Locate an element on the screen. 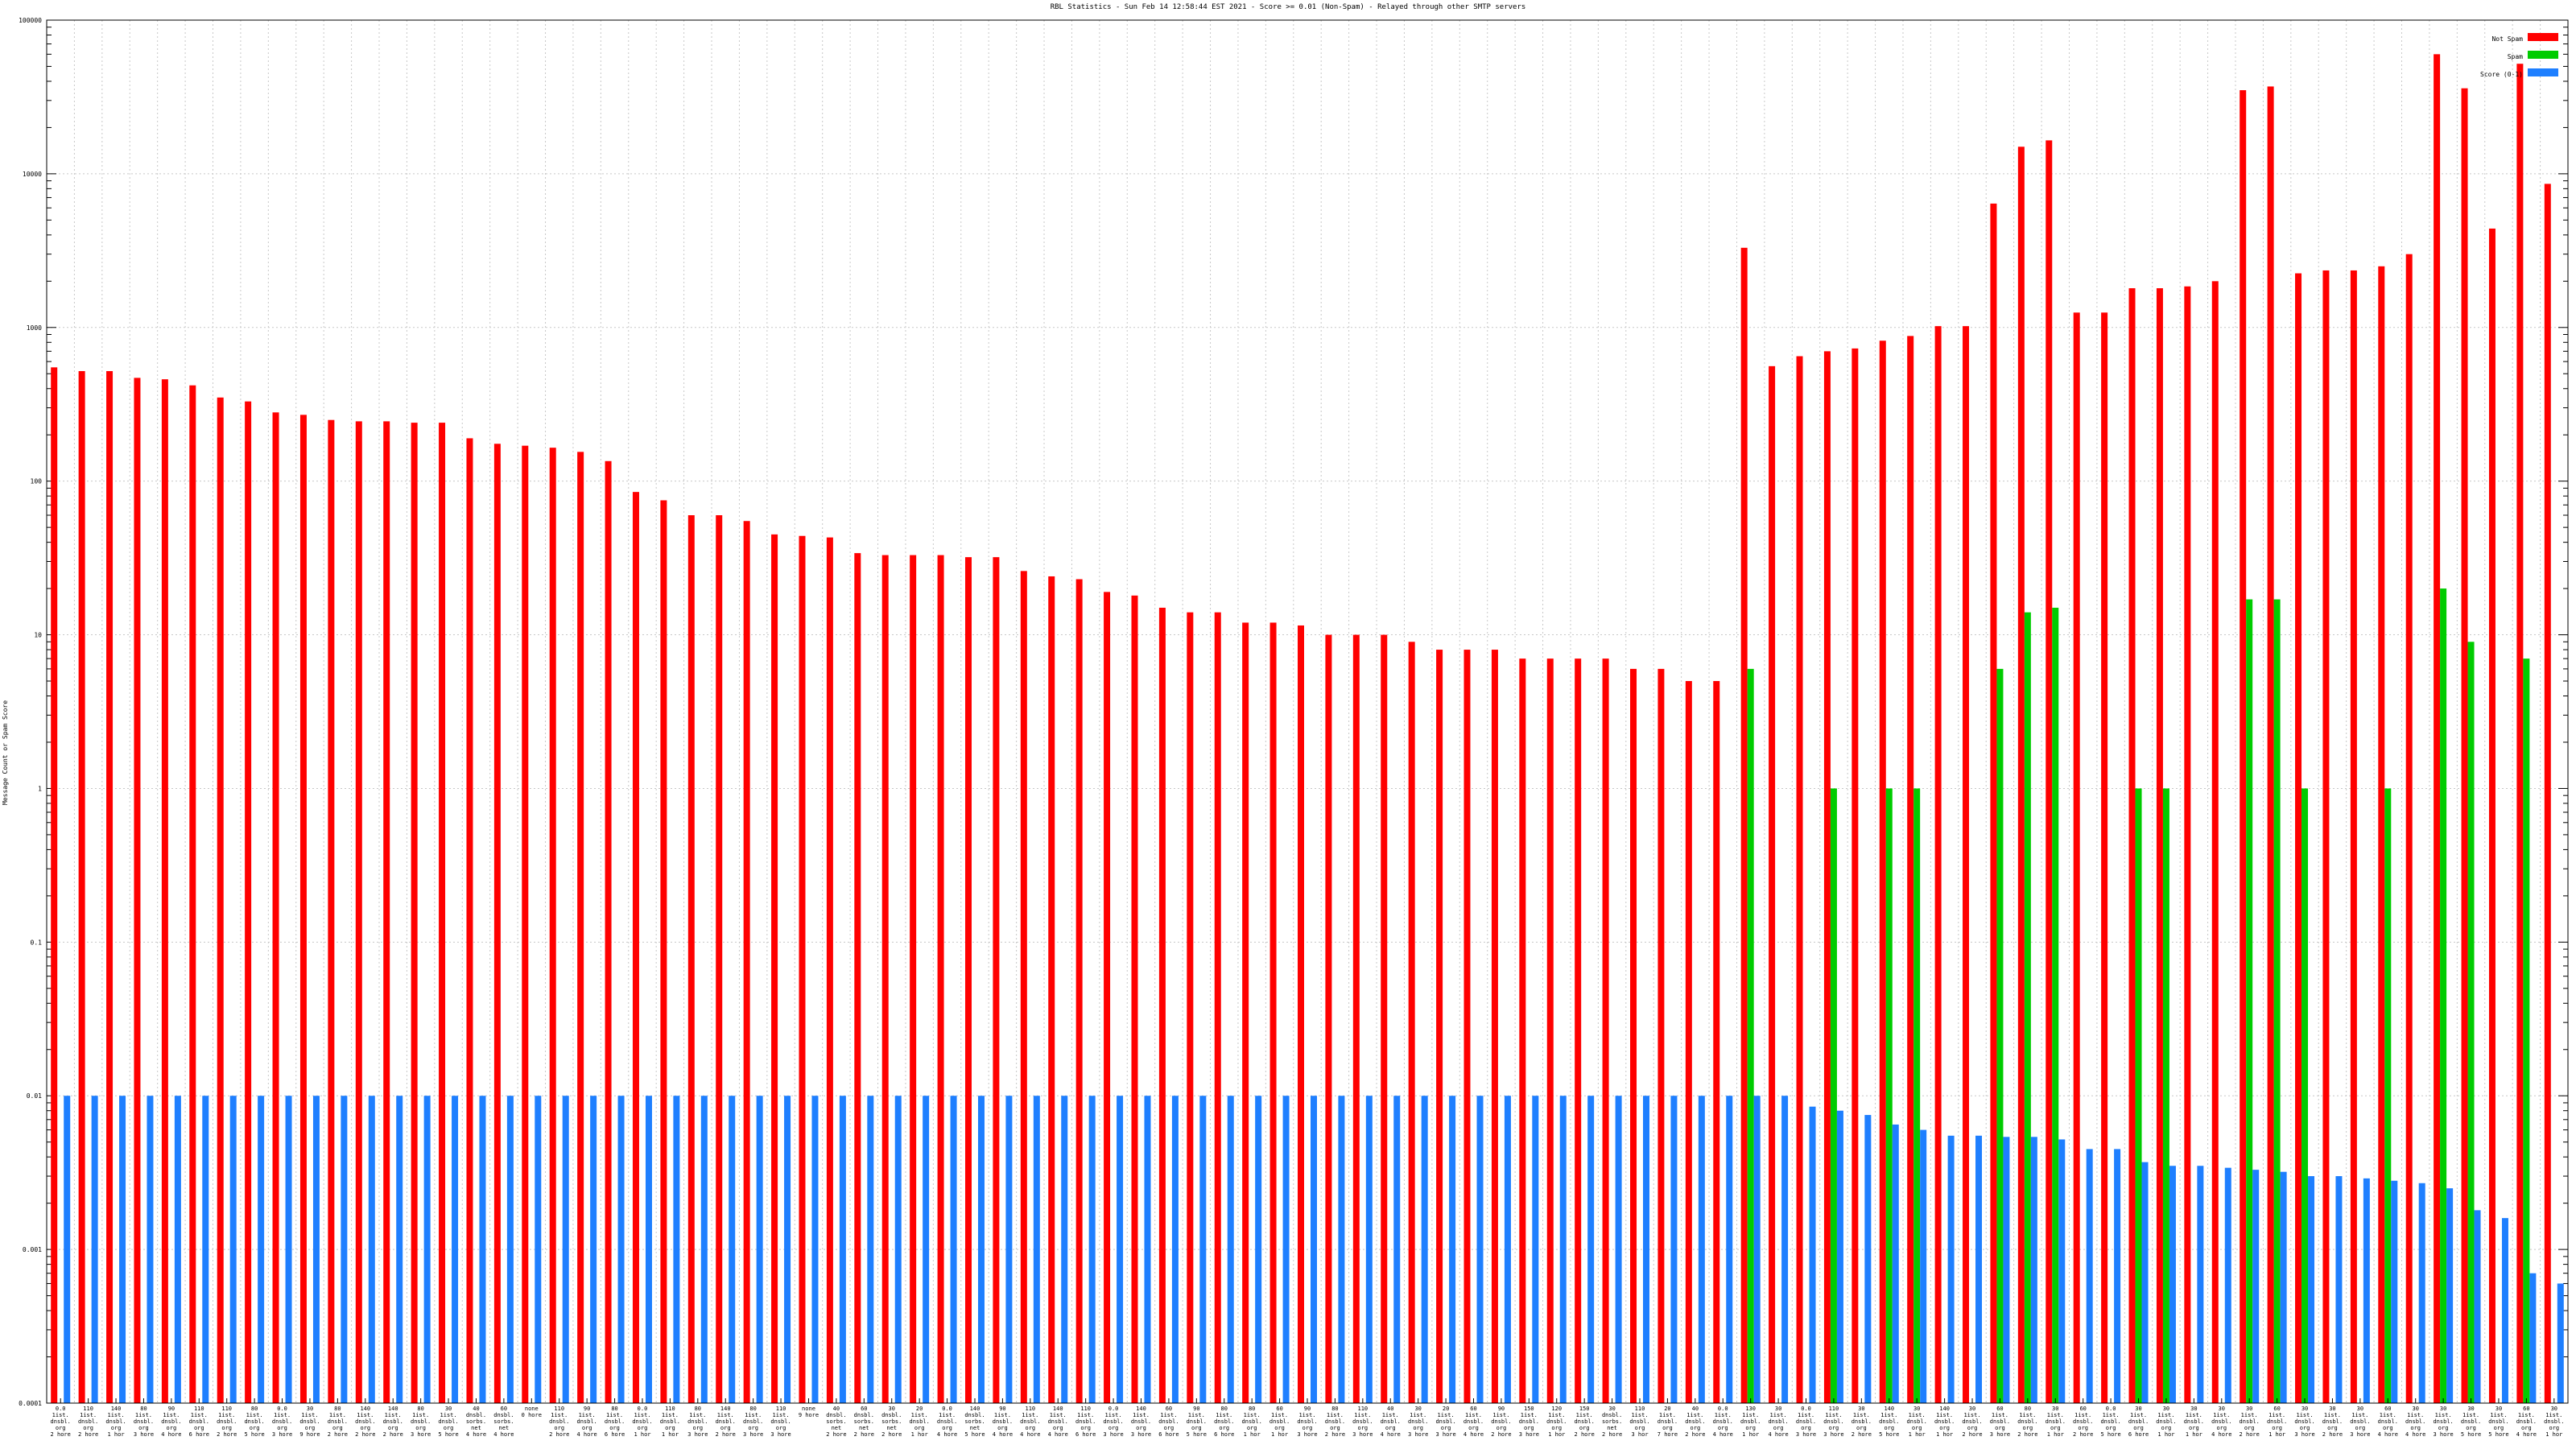 This screenshot has width=2576, height=1449. x-tick-label: 130 1ist. dnsbl. org 1 hor is located at coordinates (1750, 1422).